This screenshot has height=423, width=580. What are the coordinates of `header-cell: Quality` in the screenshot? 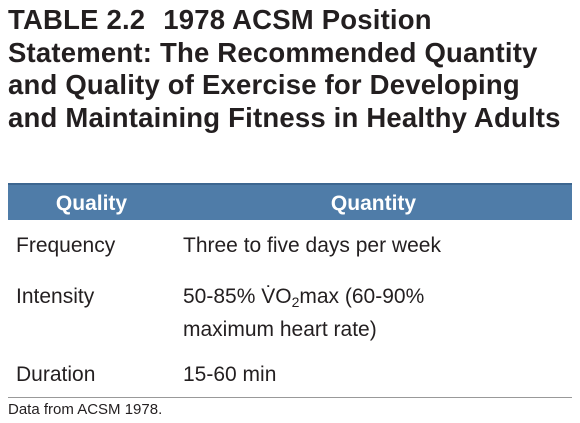 It's located at (91, 203).